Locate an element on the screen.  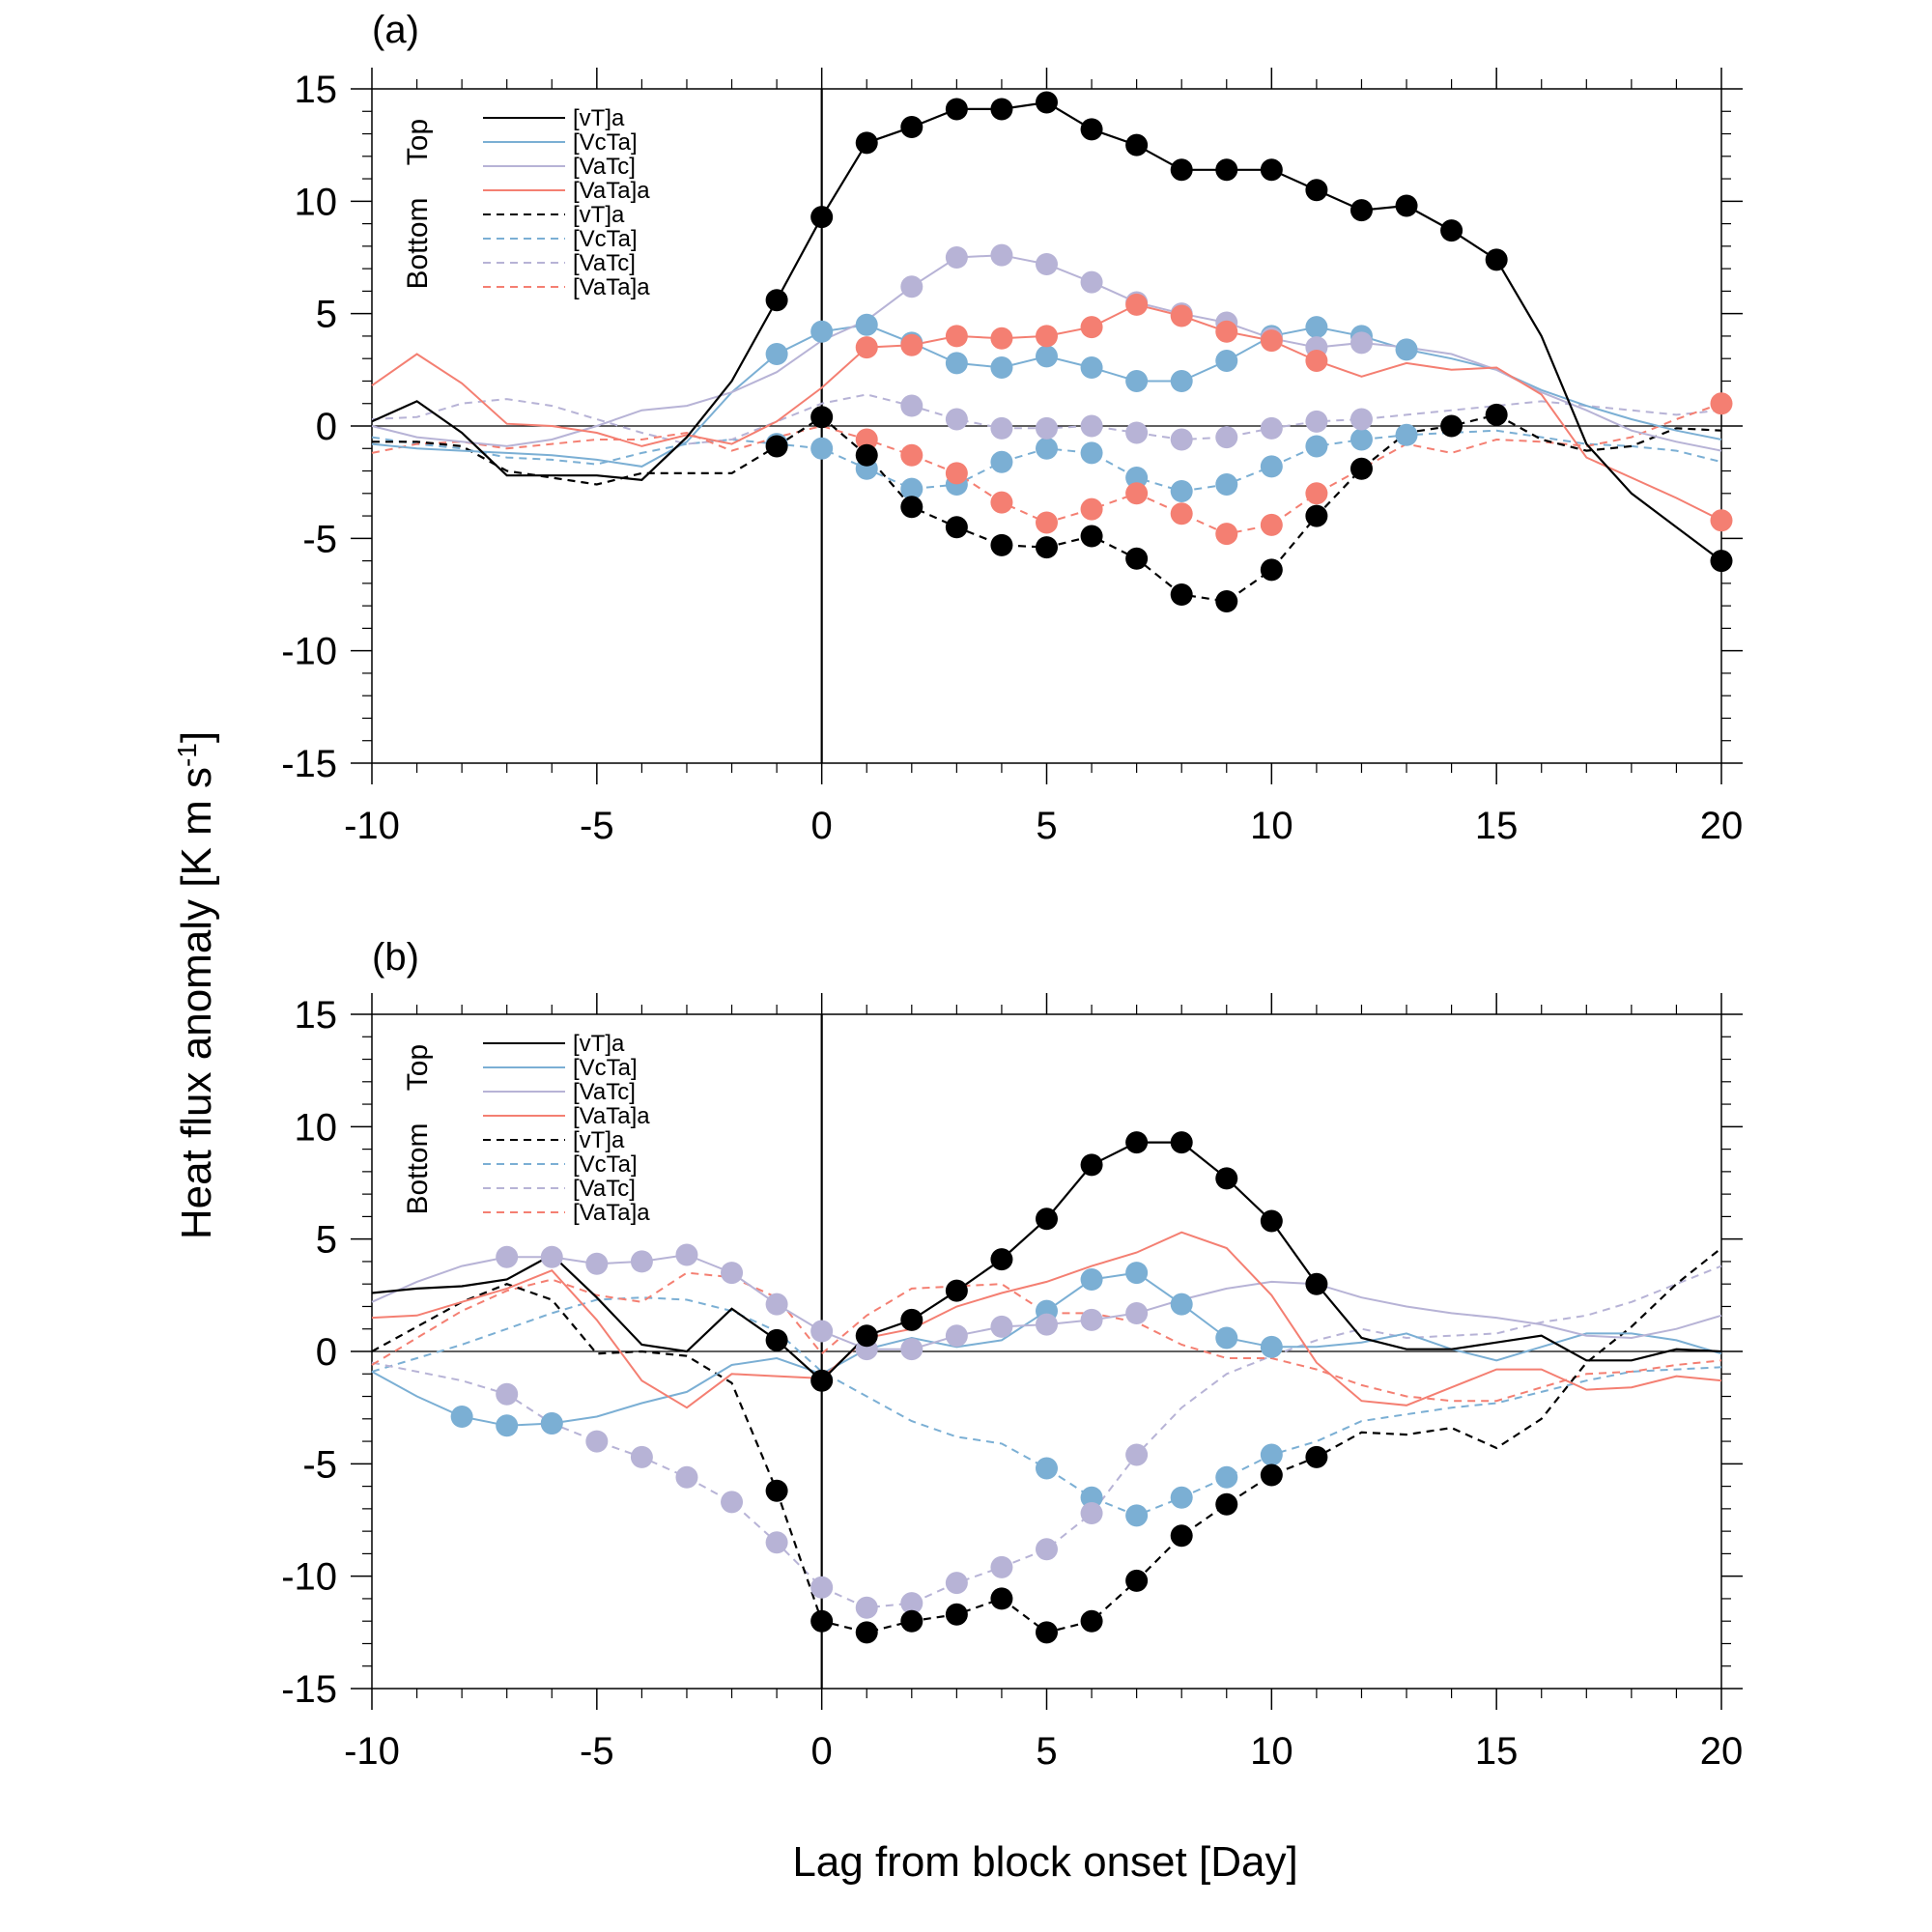
legend-entry: [VaTa]a is located at coordinates (611, 1116).